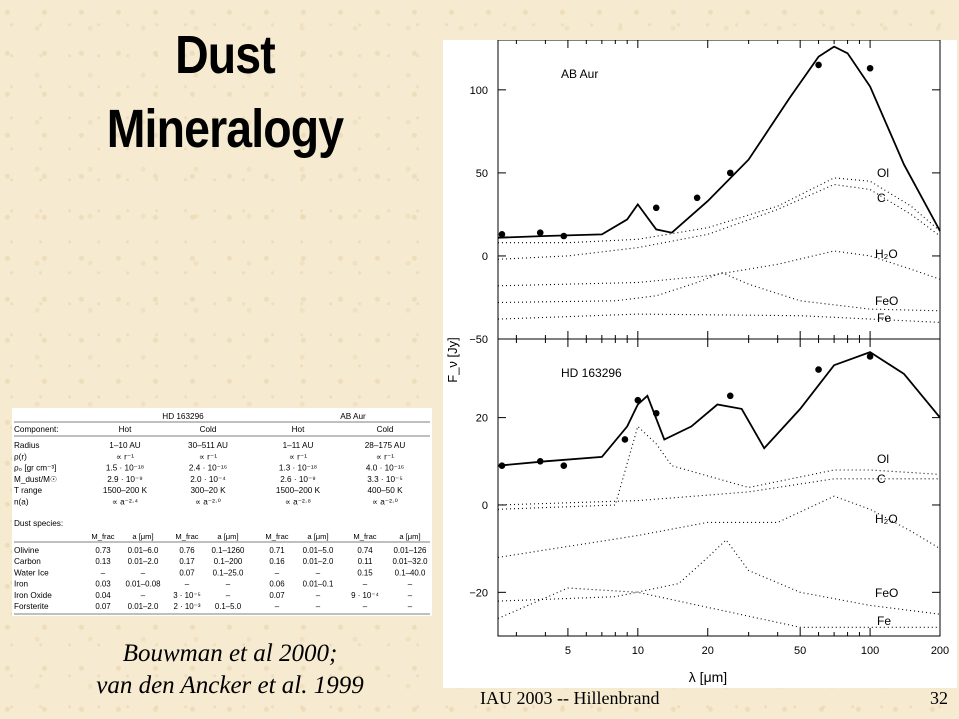 This screenshot has height=719, width=959. I want to click on table-dust-cell: 0.71, so click(276, 550).